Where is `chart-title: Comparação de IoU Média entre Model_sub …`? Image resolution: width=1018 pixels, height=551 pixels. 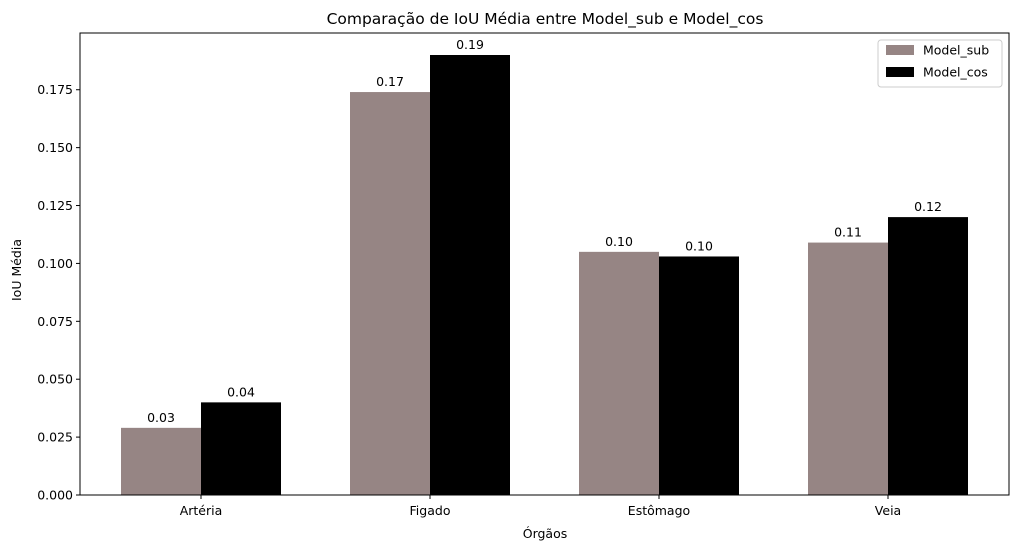 chart-title: Comparação de IoU Média entre Model_sub … is located at coordinates (545, 19).